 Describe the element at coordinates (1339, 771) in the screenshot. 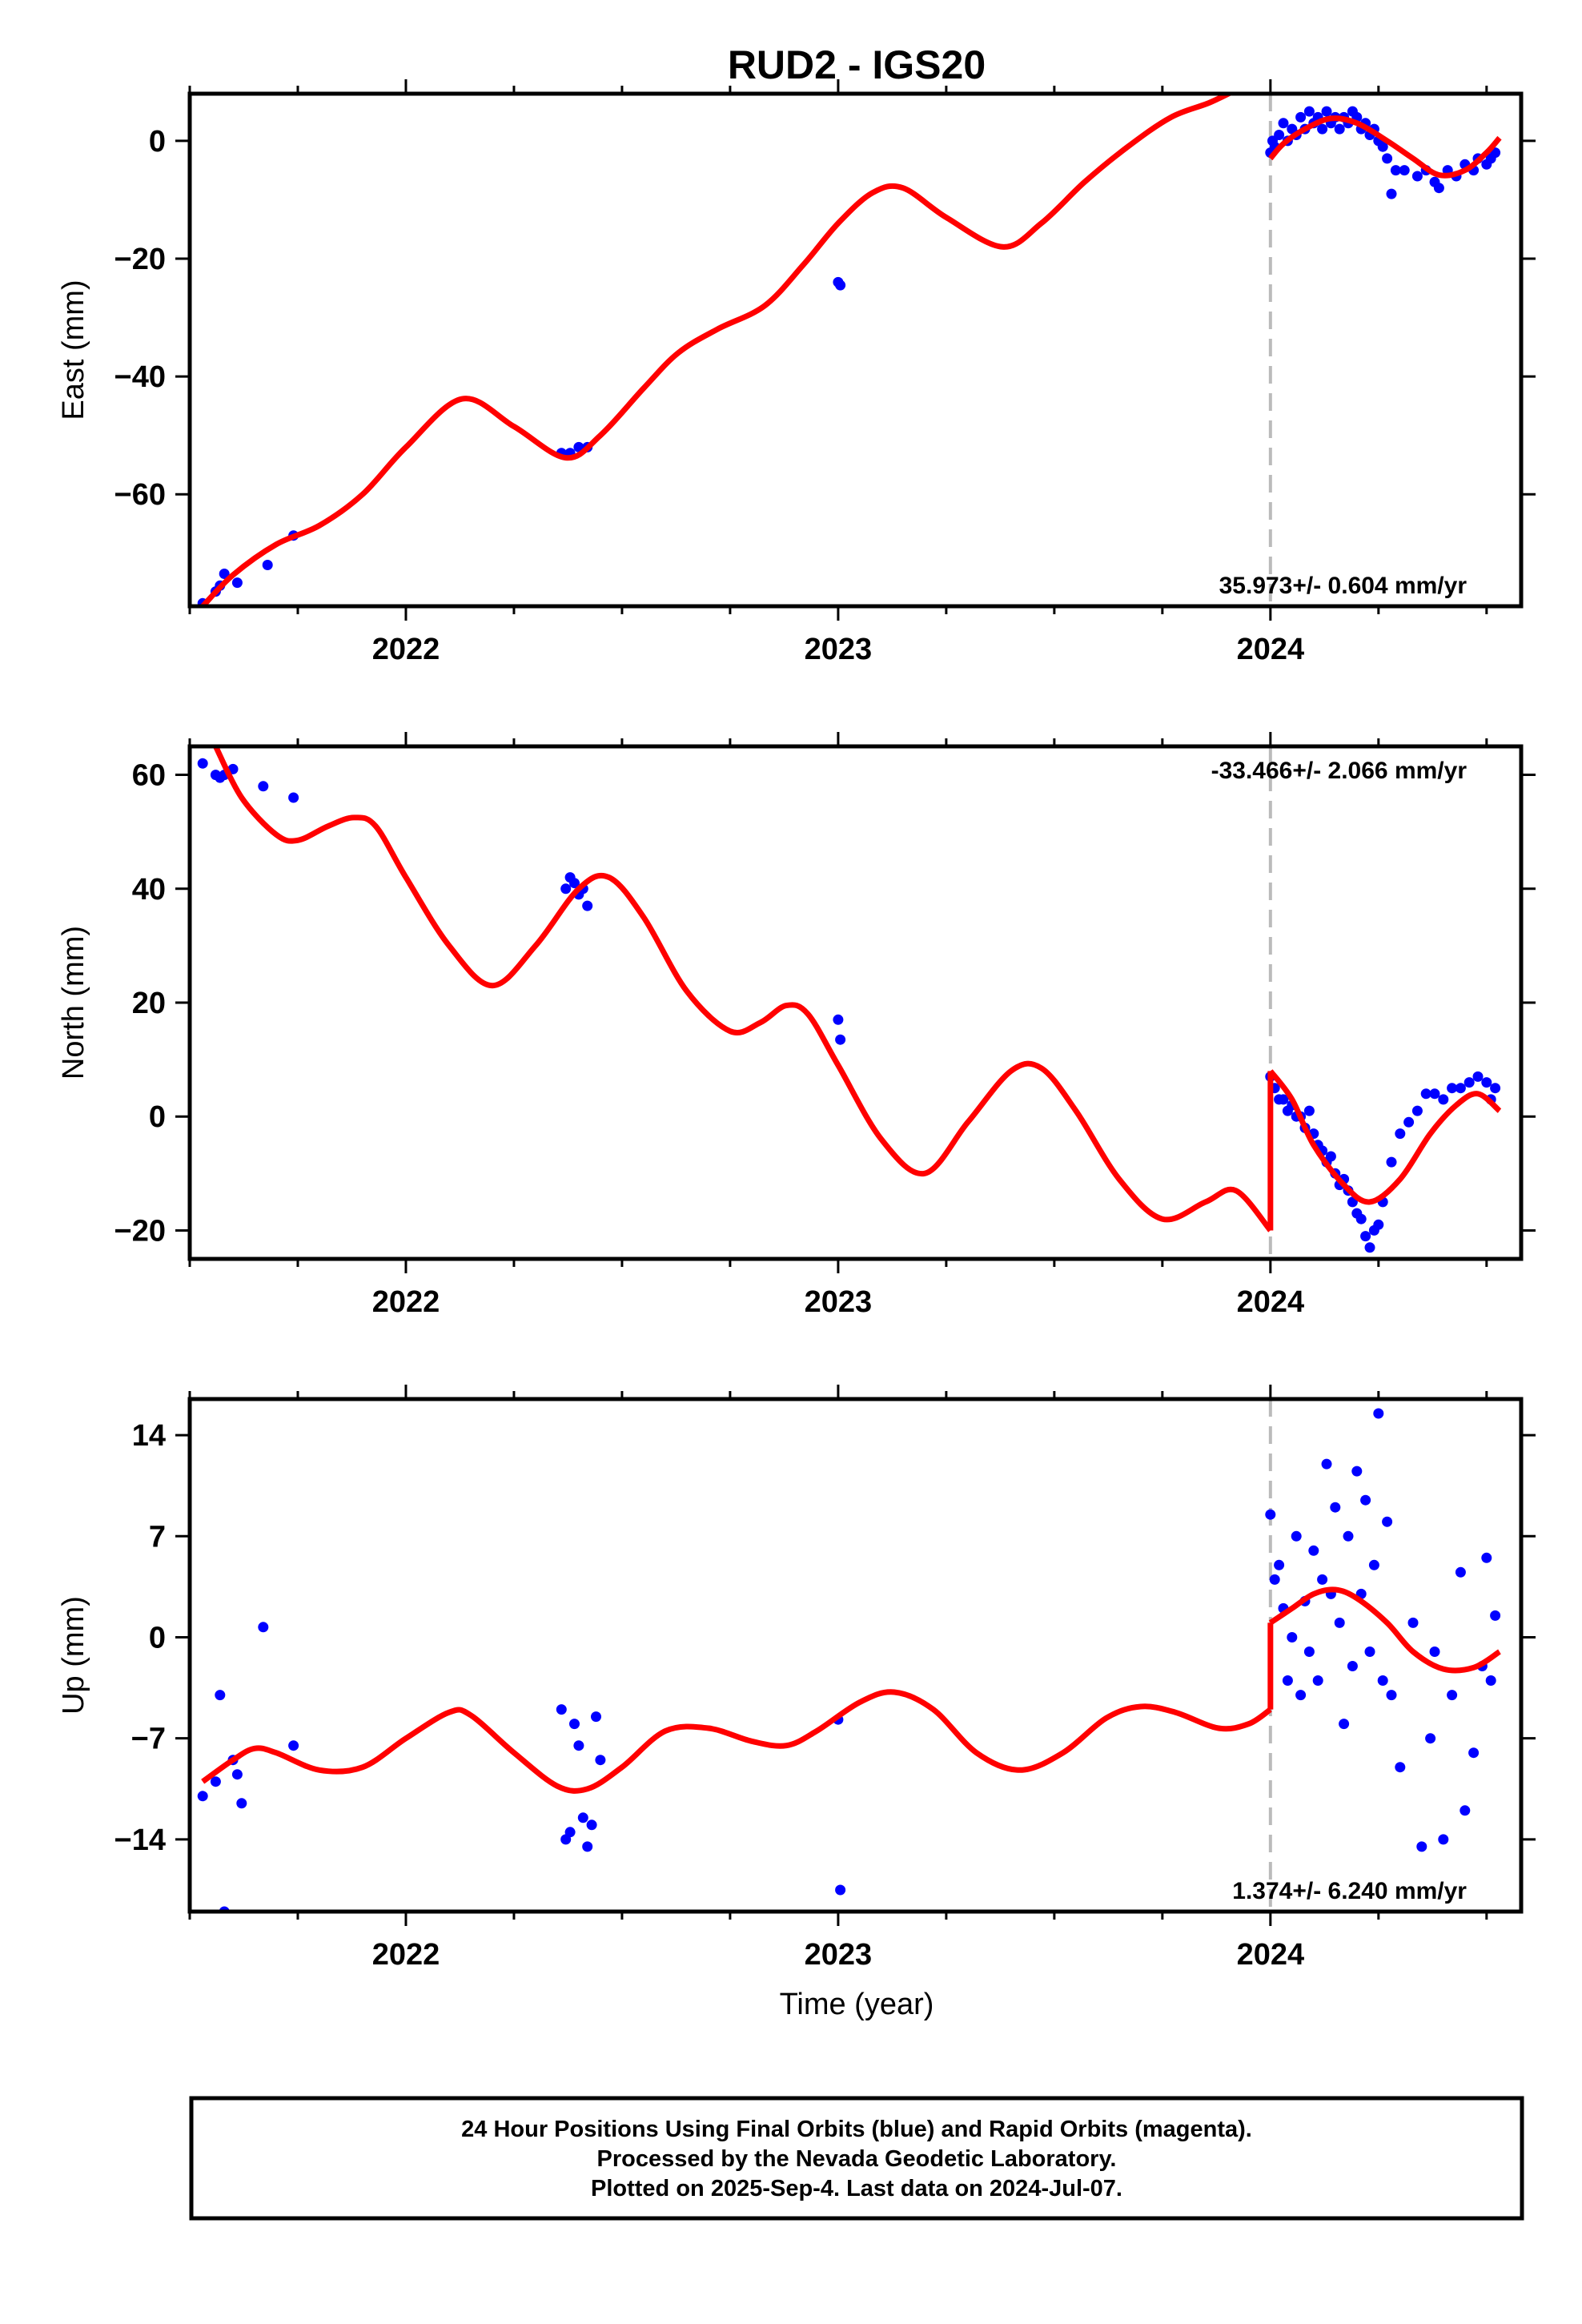

I see `rate-label: -33.466+/- 2.066 mm/yr` at that location.